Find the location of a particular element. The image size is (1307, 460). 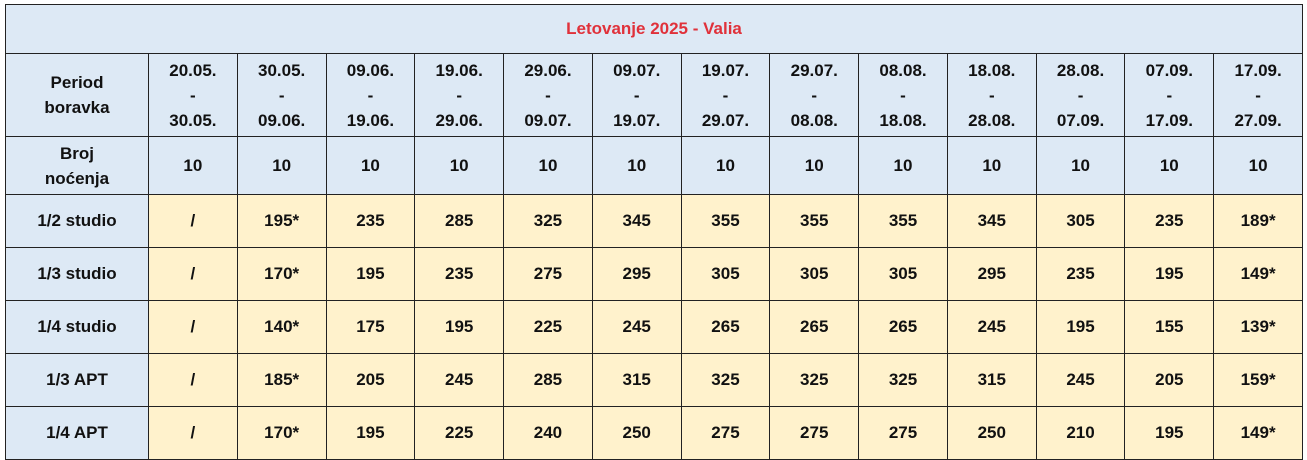

period-cell: 07.09. - 17.09. is located at coordinates (1169, 95).